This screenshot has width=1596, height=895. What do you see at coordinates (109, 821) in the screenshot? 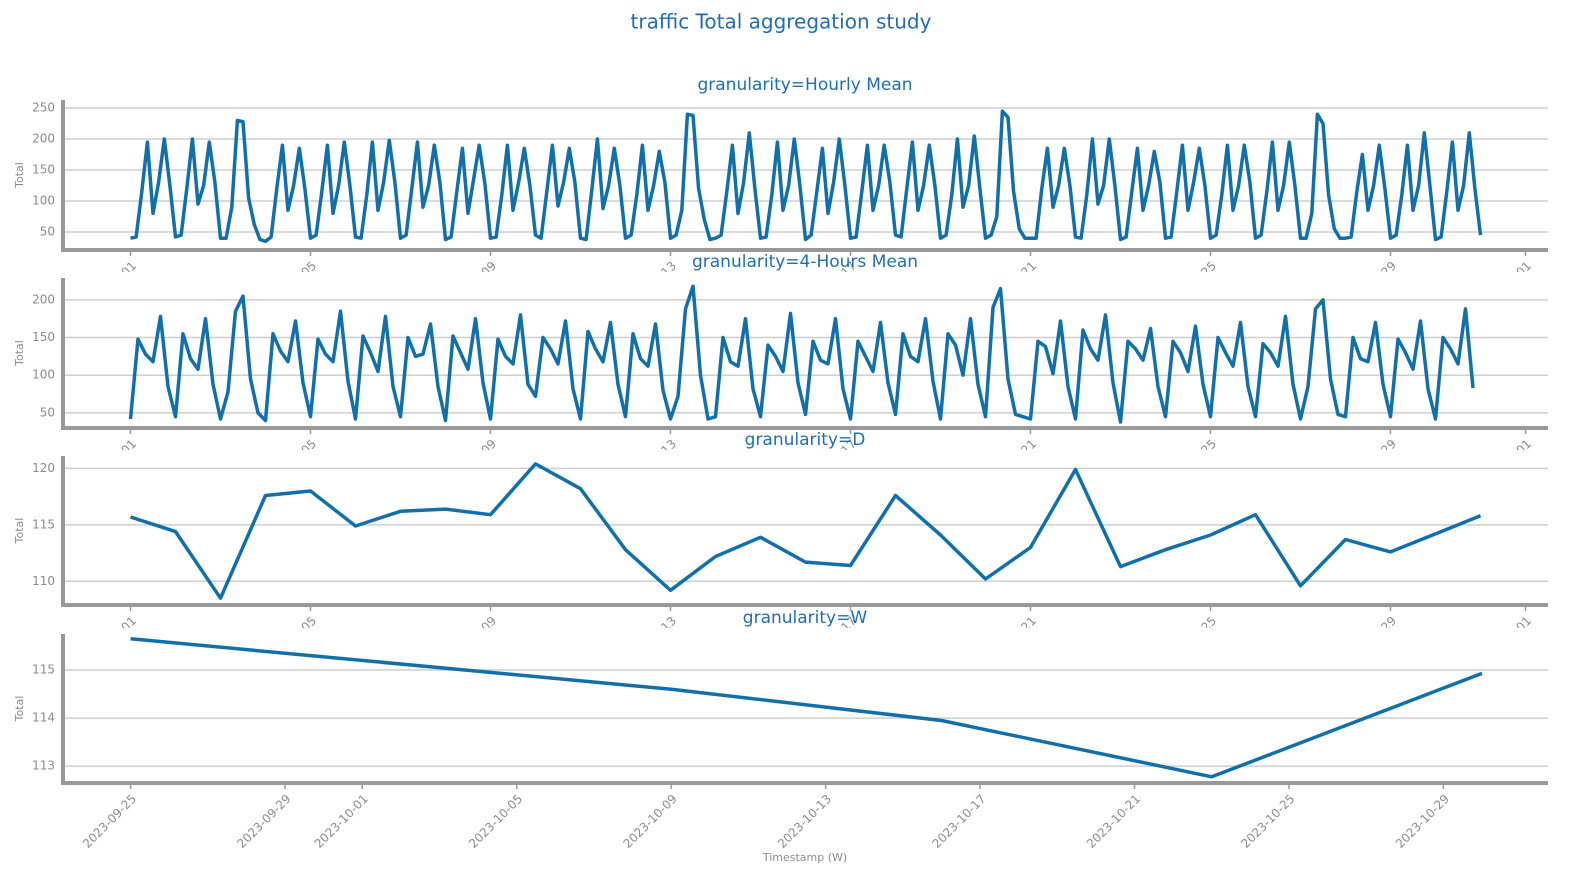
I see `x-tick-label: 2023-09-25` at bounding box center [109, 821].